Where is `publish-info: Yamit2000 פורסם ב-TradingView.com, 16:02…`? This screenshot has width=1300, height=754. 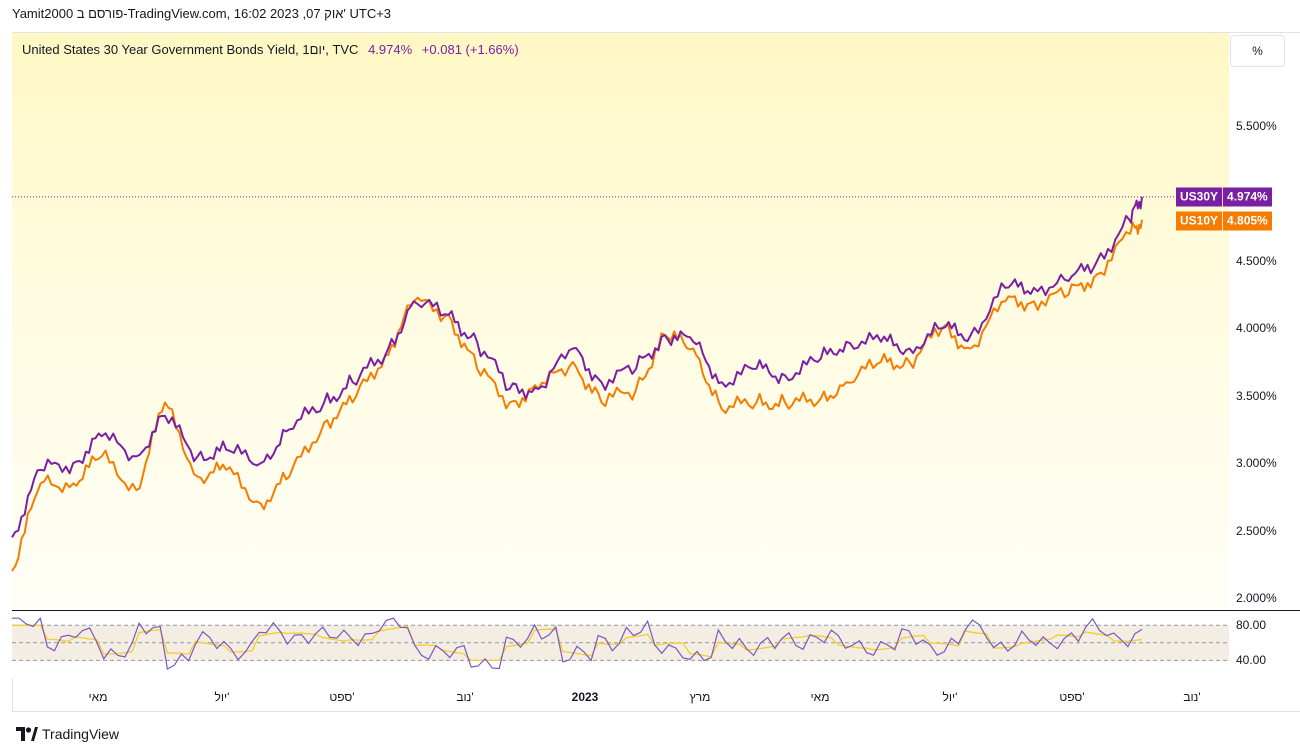 publish-info: Yamit2000 פורסם ב-TradingView.com, 16:02… is located at coordinates (202, 13).